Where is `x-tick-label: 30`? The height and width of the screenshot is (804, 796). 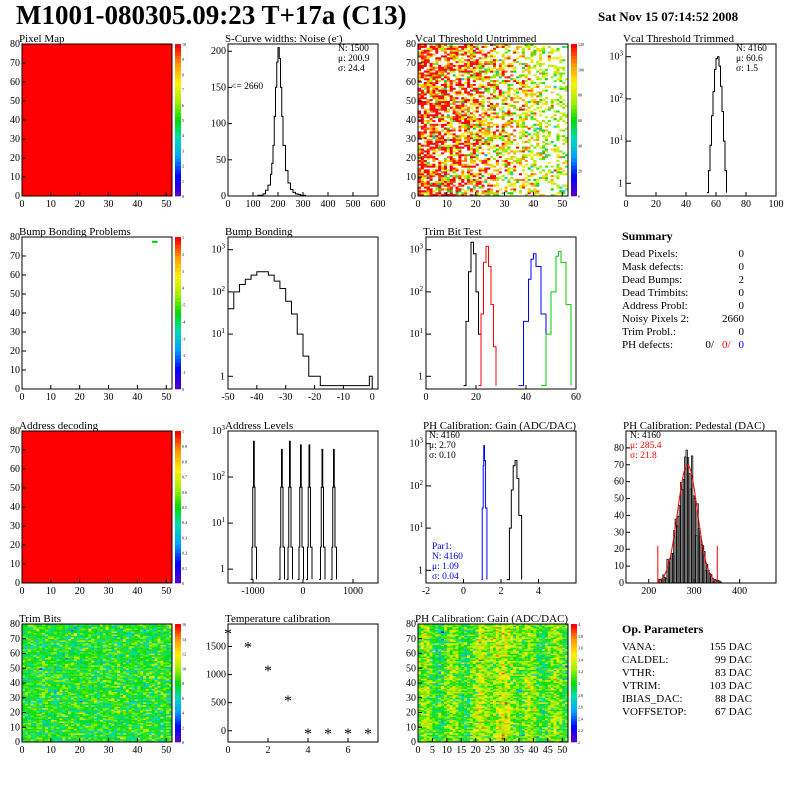
x-tick-label: 30 is located at coordinates (505, 204).